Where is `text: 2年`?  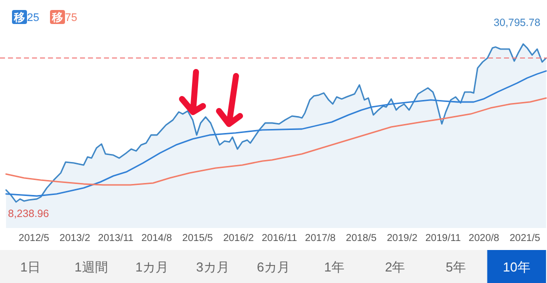
text: 2年 is located at coordinates (395, 267).